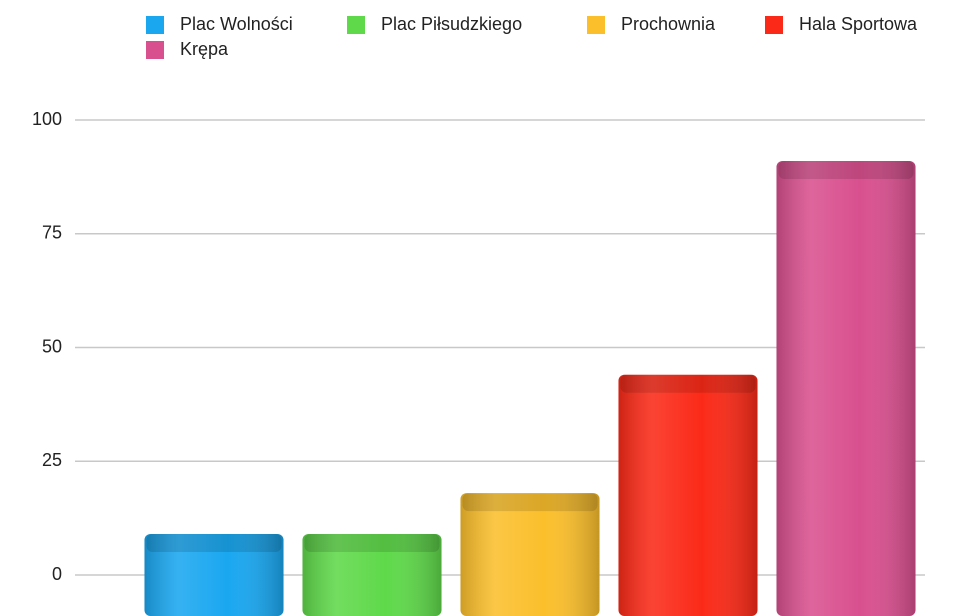  I want to click on y-tick-label: 100, so click(47, 119).